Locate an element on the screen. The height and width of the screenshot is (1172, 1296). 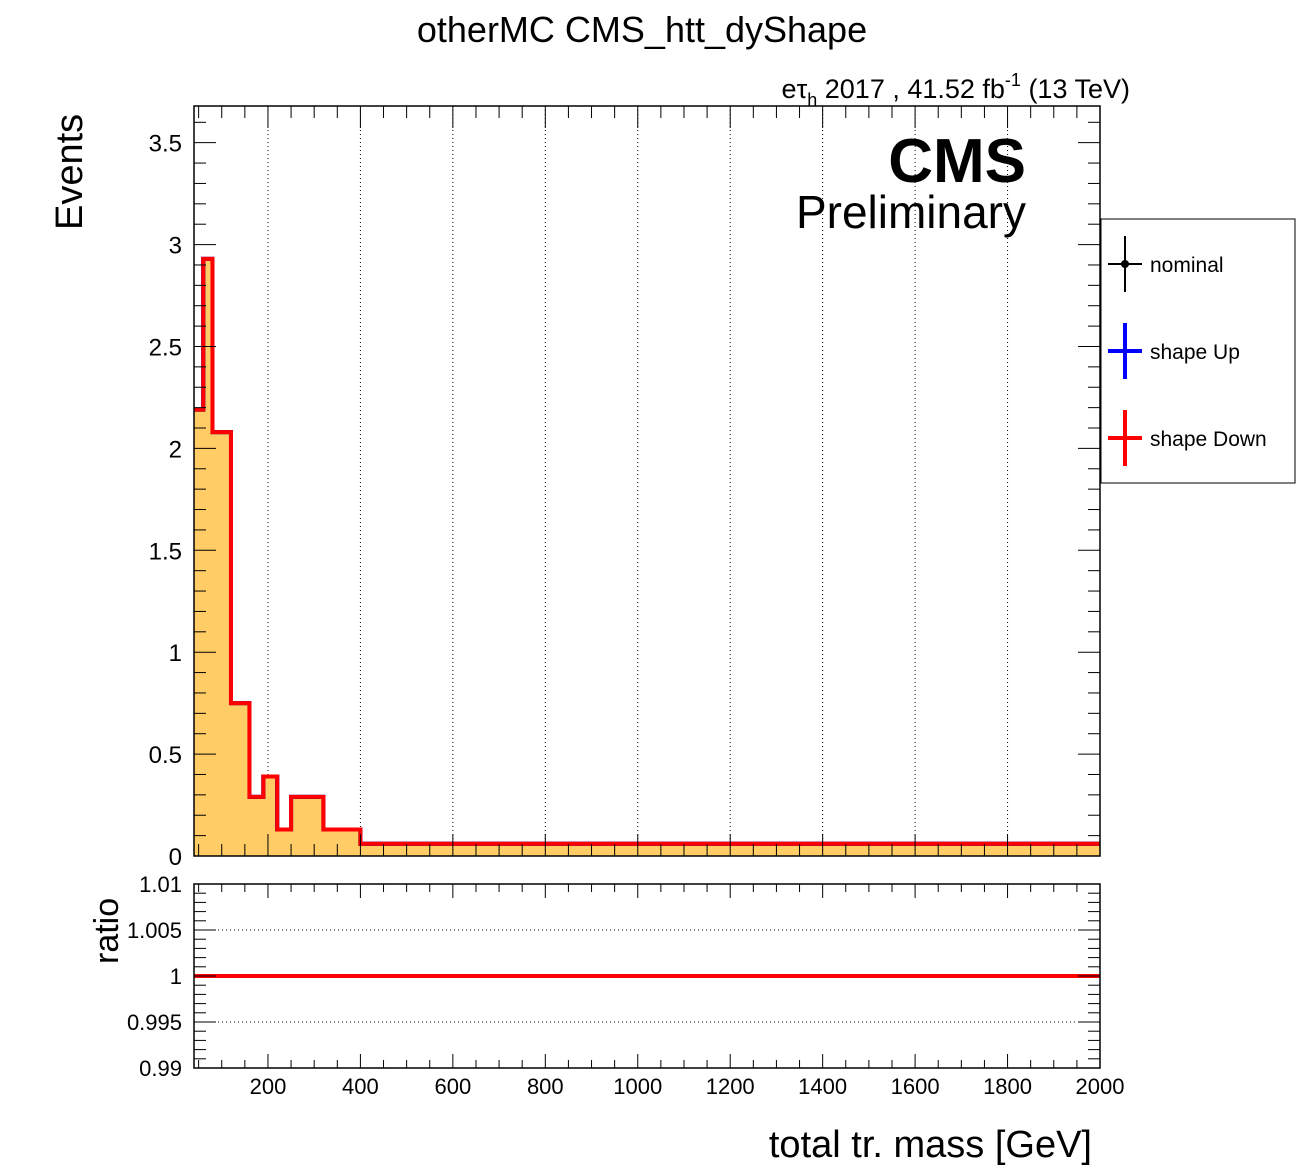
x-tick-labels: 200 400 600 800 1000 1200 1400 1600 1800 2000 is located at coordinates (687, 1086).